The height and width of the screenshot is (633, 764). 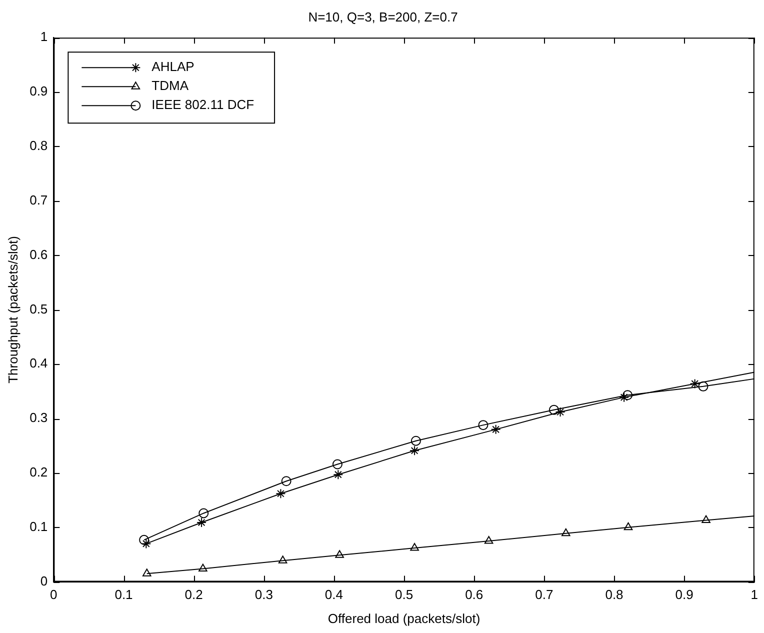 I want to click on x-tick-label: 0.5, so click(x=404, y=594).